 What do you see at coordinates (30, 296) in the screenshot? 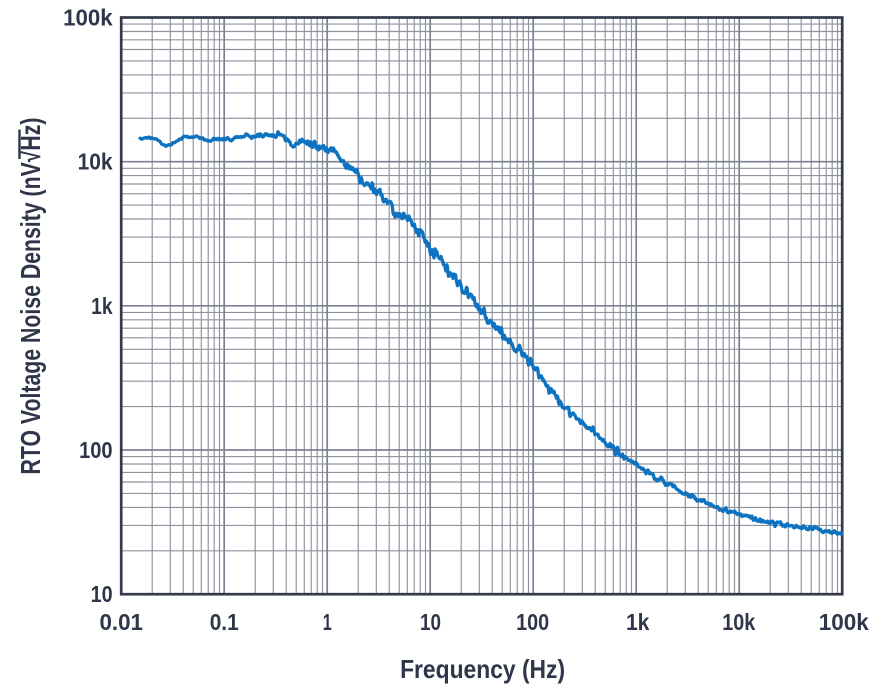
I see `svg-text:RTO Voltage Noise Density (nV√: RTO Voltage Noise Density (nV√Hz)` at bounding box center [30, 296].